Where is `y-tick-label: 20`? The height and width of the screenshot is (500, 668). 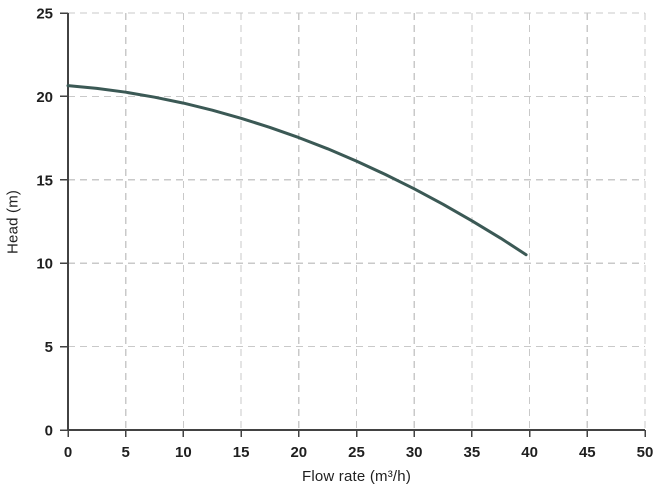 y-tick-label: 20 is located at coordinates (44, 97).